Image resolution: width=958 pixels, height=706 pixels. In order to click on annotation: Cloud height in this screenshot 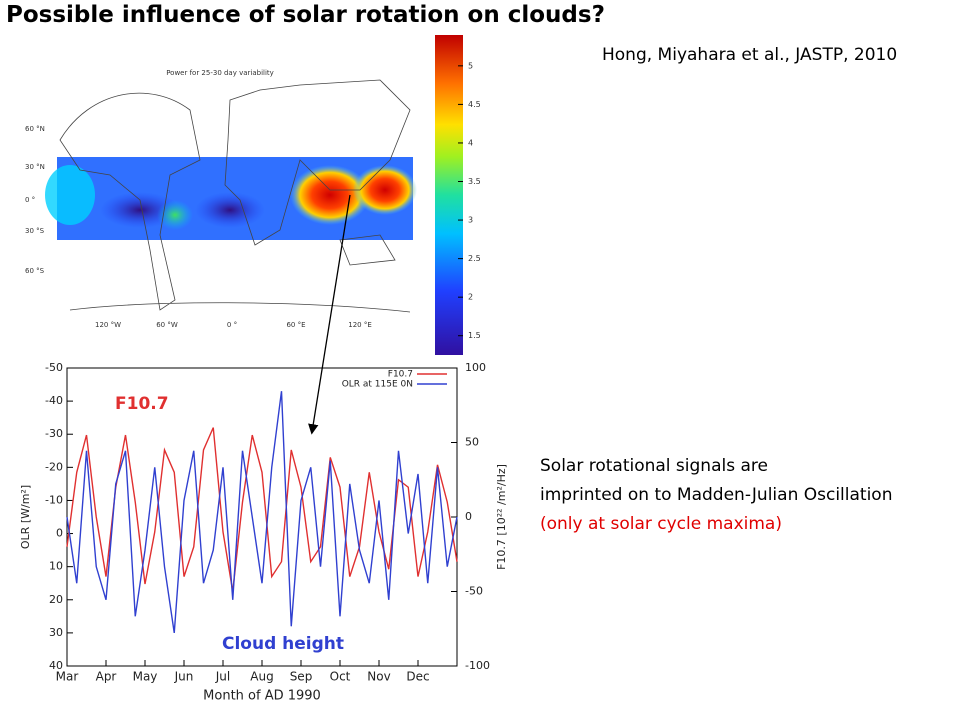, I will do `click(283, 644)`.